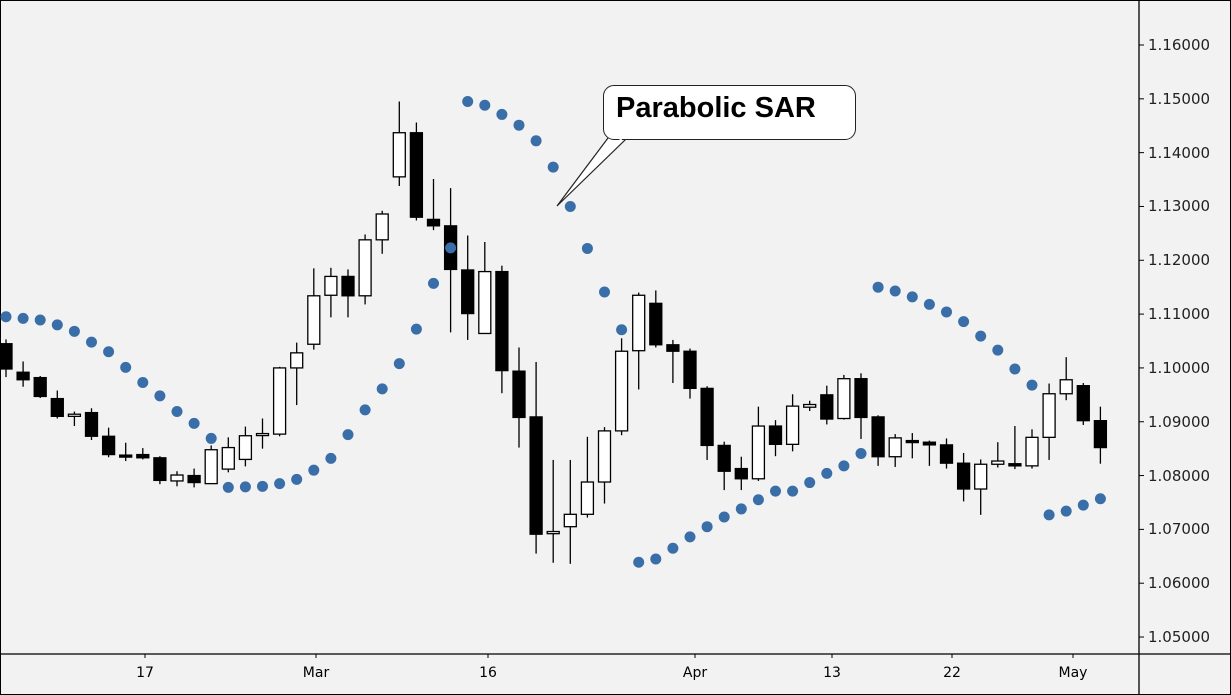 The width and height of the screenshot is (1231, 695). Describe the element at coordinates (1179, 152) in the screenshot. I see `y-tick-label: 1.14000` at that location.